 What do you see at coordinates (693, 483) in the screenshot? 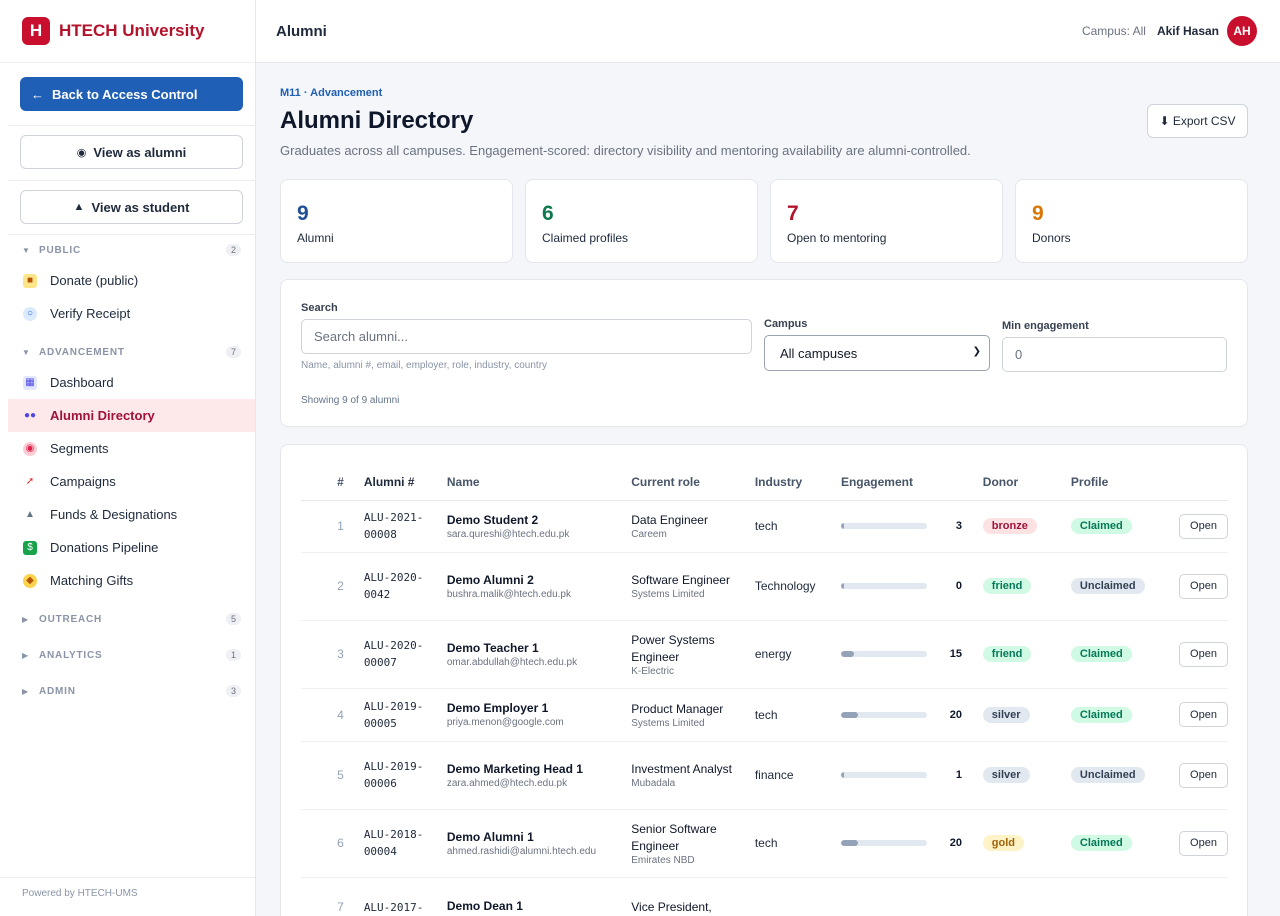
I see `col-current-role: Current role` at bounding box center [693, 483].